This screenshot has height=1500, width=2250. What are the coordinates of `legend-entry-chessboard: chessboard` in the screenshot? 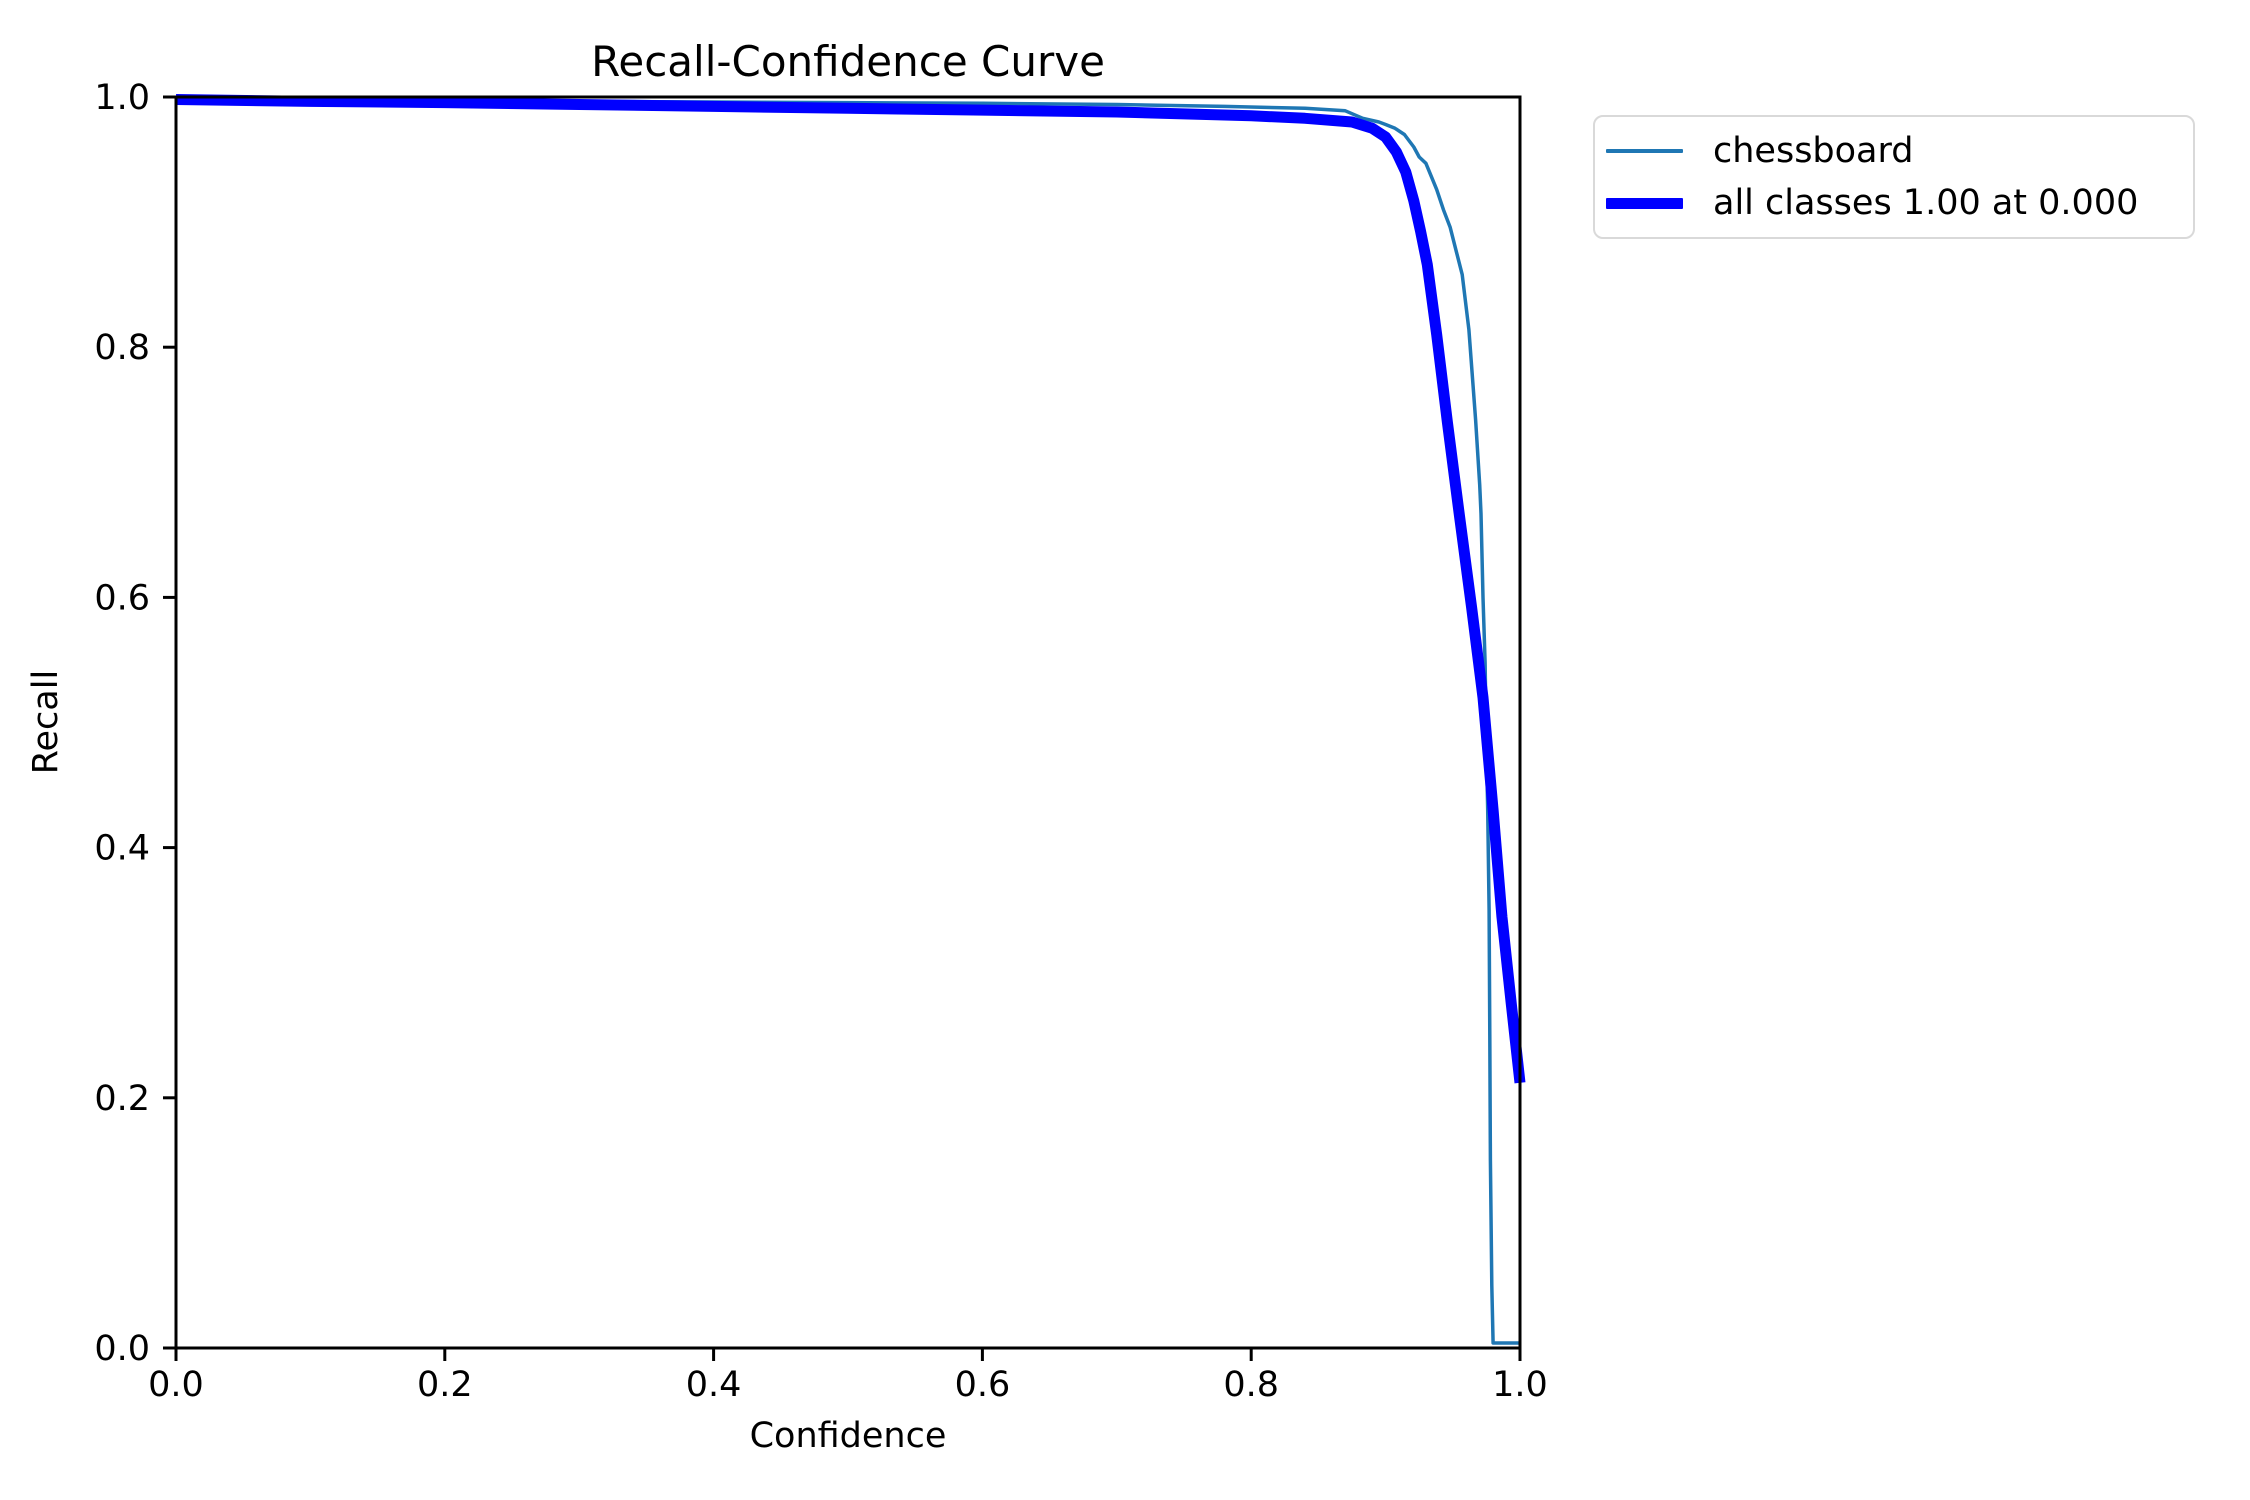 It's located at (1899, 151).